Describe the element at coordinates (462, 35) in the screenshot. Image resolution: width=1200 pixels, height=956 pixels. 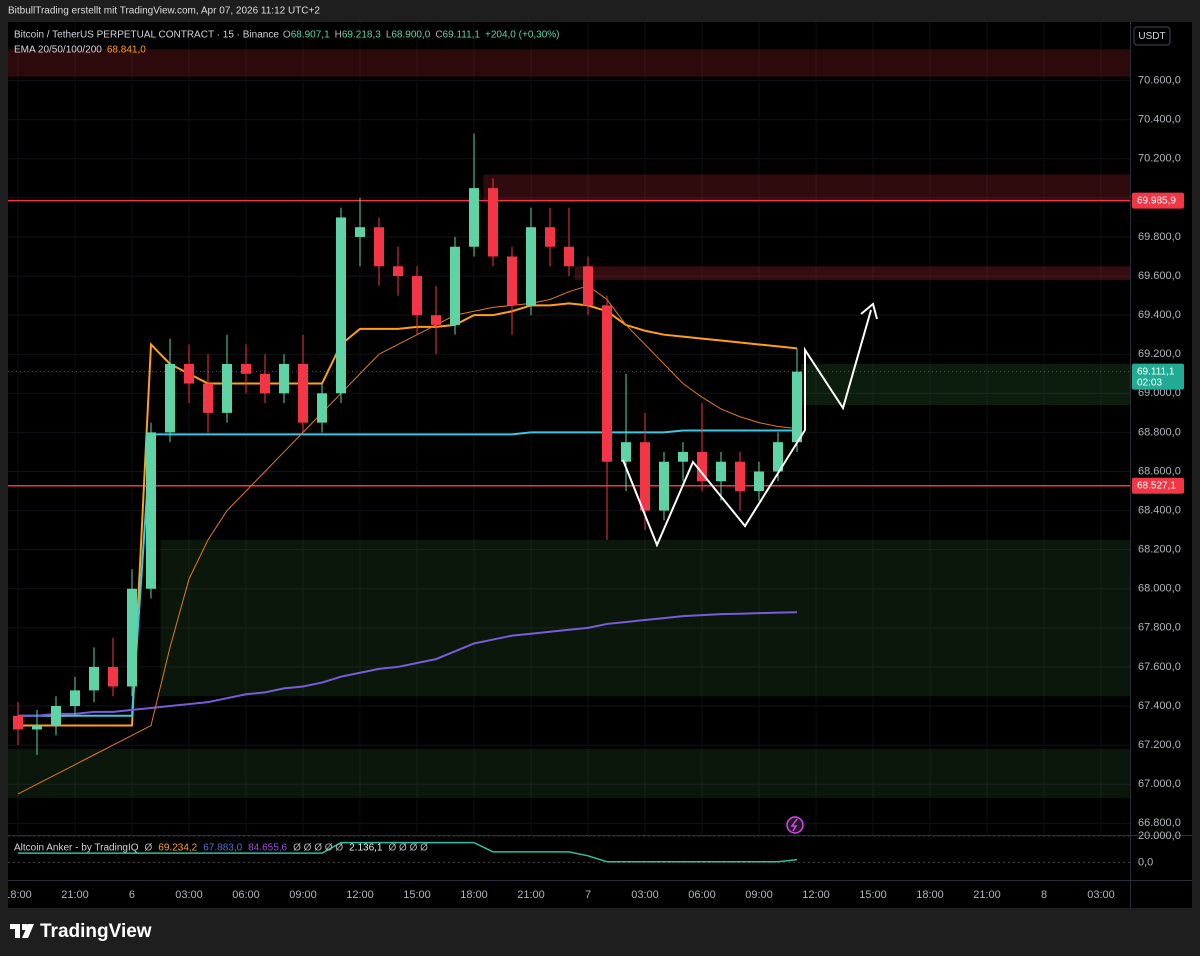
I see `ohlc-value: 69.111,1` at that location.